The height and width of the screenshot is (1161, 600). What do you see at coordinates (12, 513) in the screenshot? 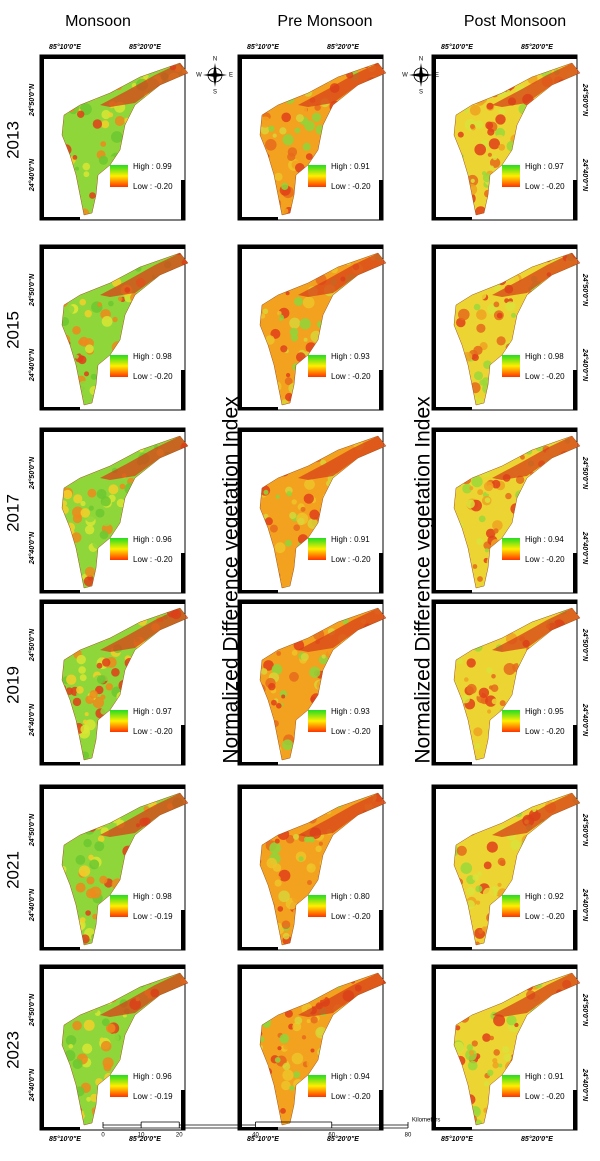
I see `year-label: 2017` at bounding box center [12, 513].